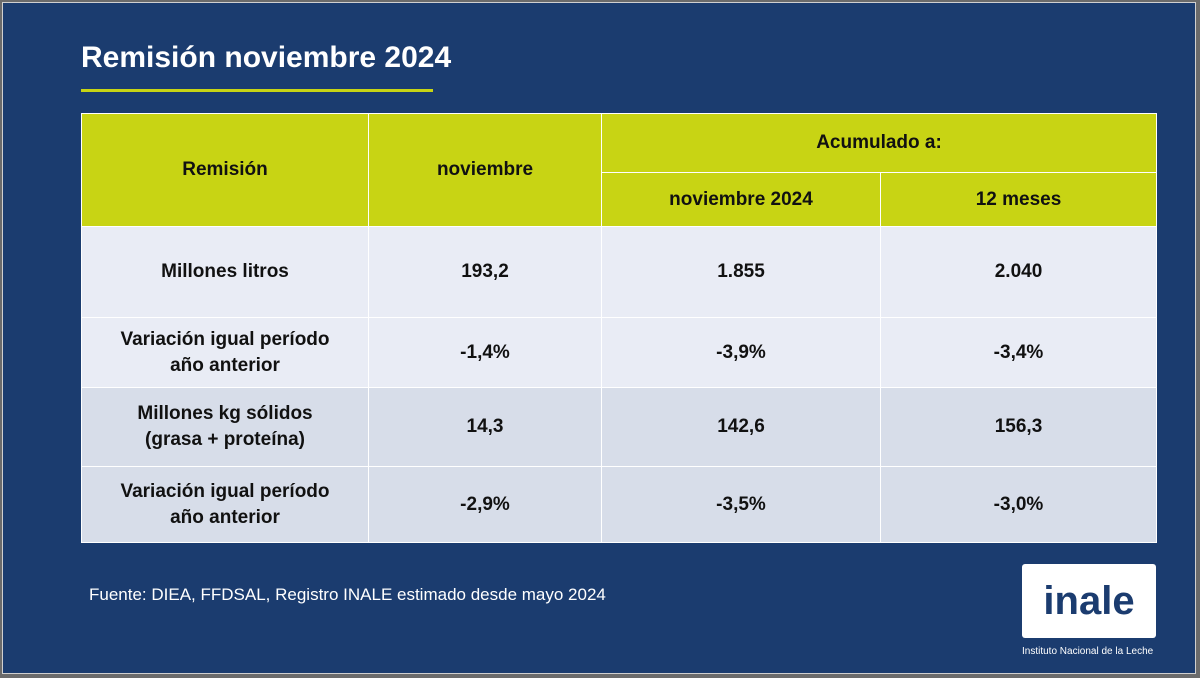 The image size is (1200, 678). I want to click on cell-acum-noviembre: -3,5%, so click(741, 504).